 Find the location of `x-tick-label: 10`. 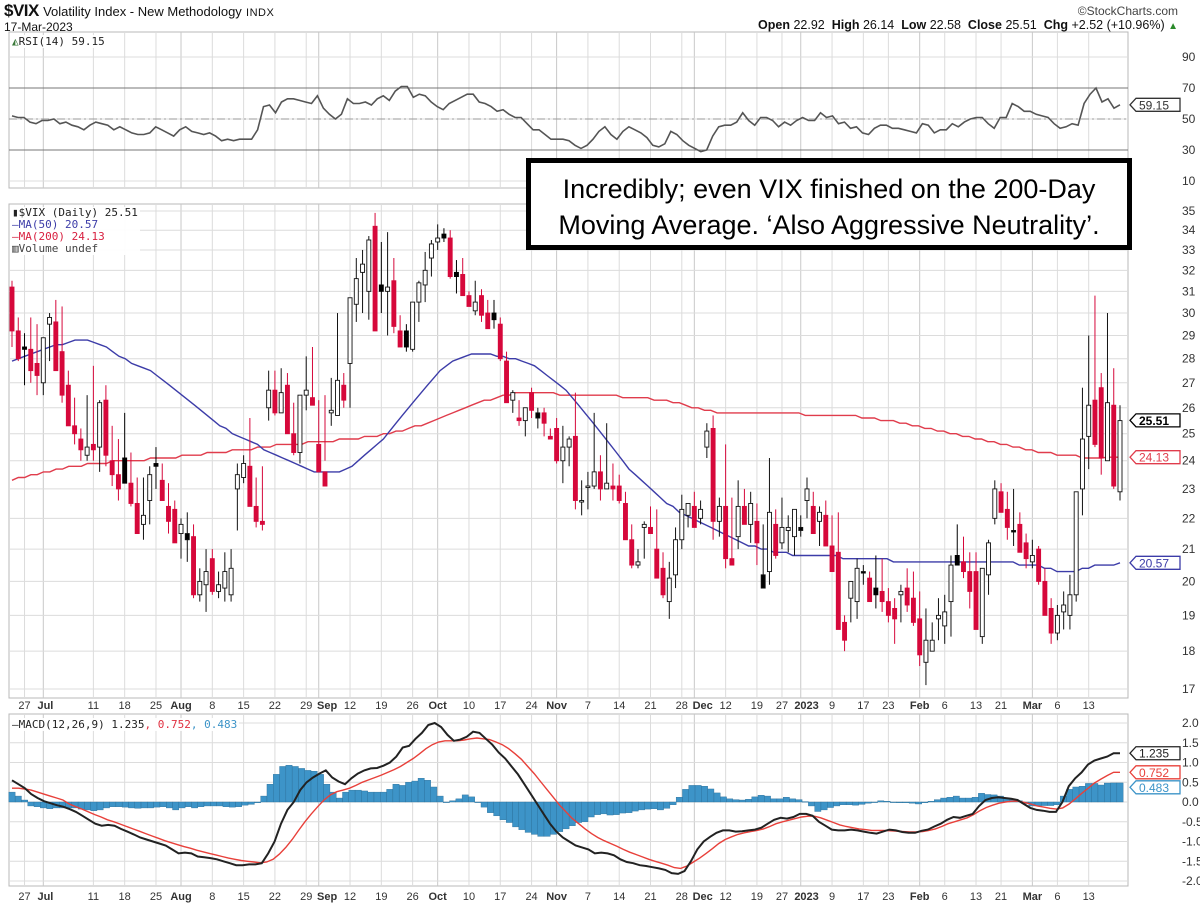

x-tick-label: 10 is located at coordinates (469, 706).